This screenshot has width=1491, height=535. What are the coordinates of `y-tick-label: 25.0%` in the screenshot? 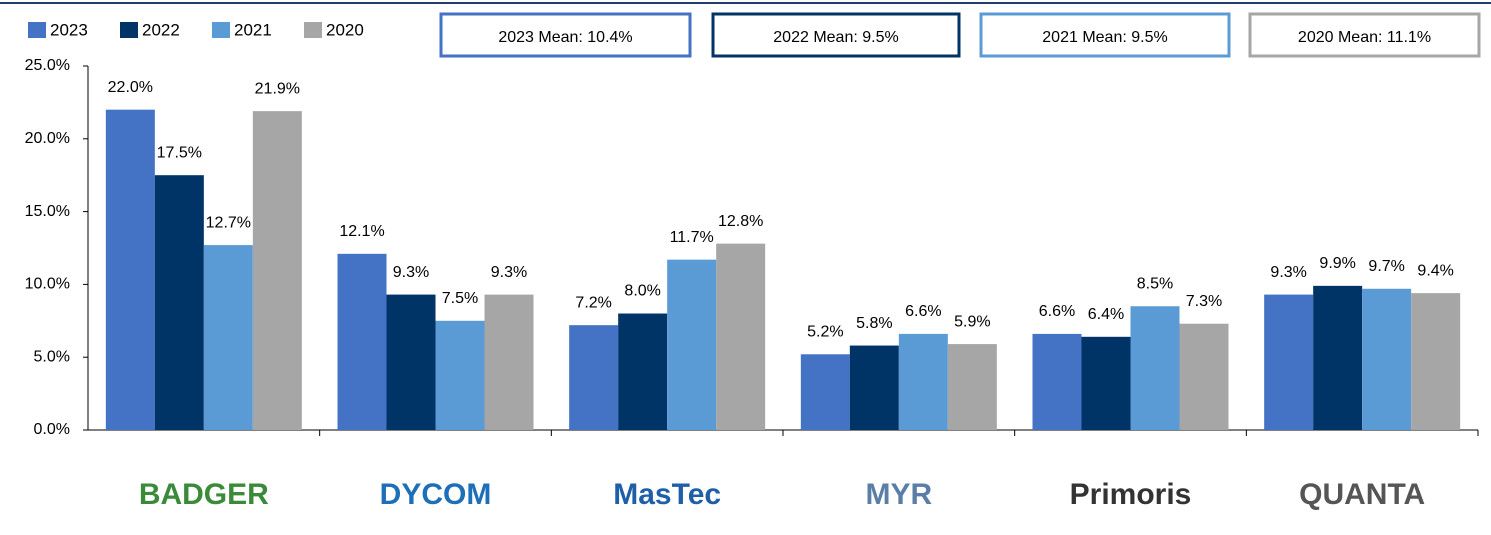 It's located at (47, 65).